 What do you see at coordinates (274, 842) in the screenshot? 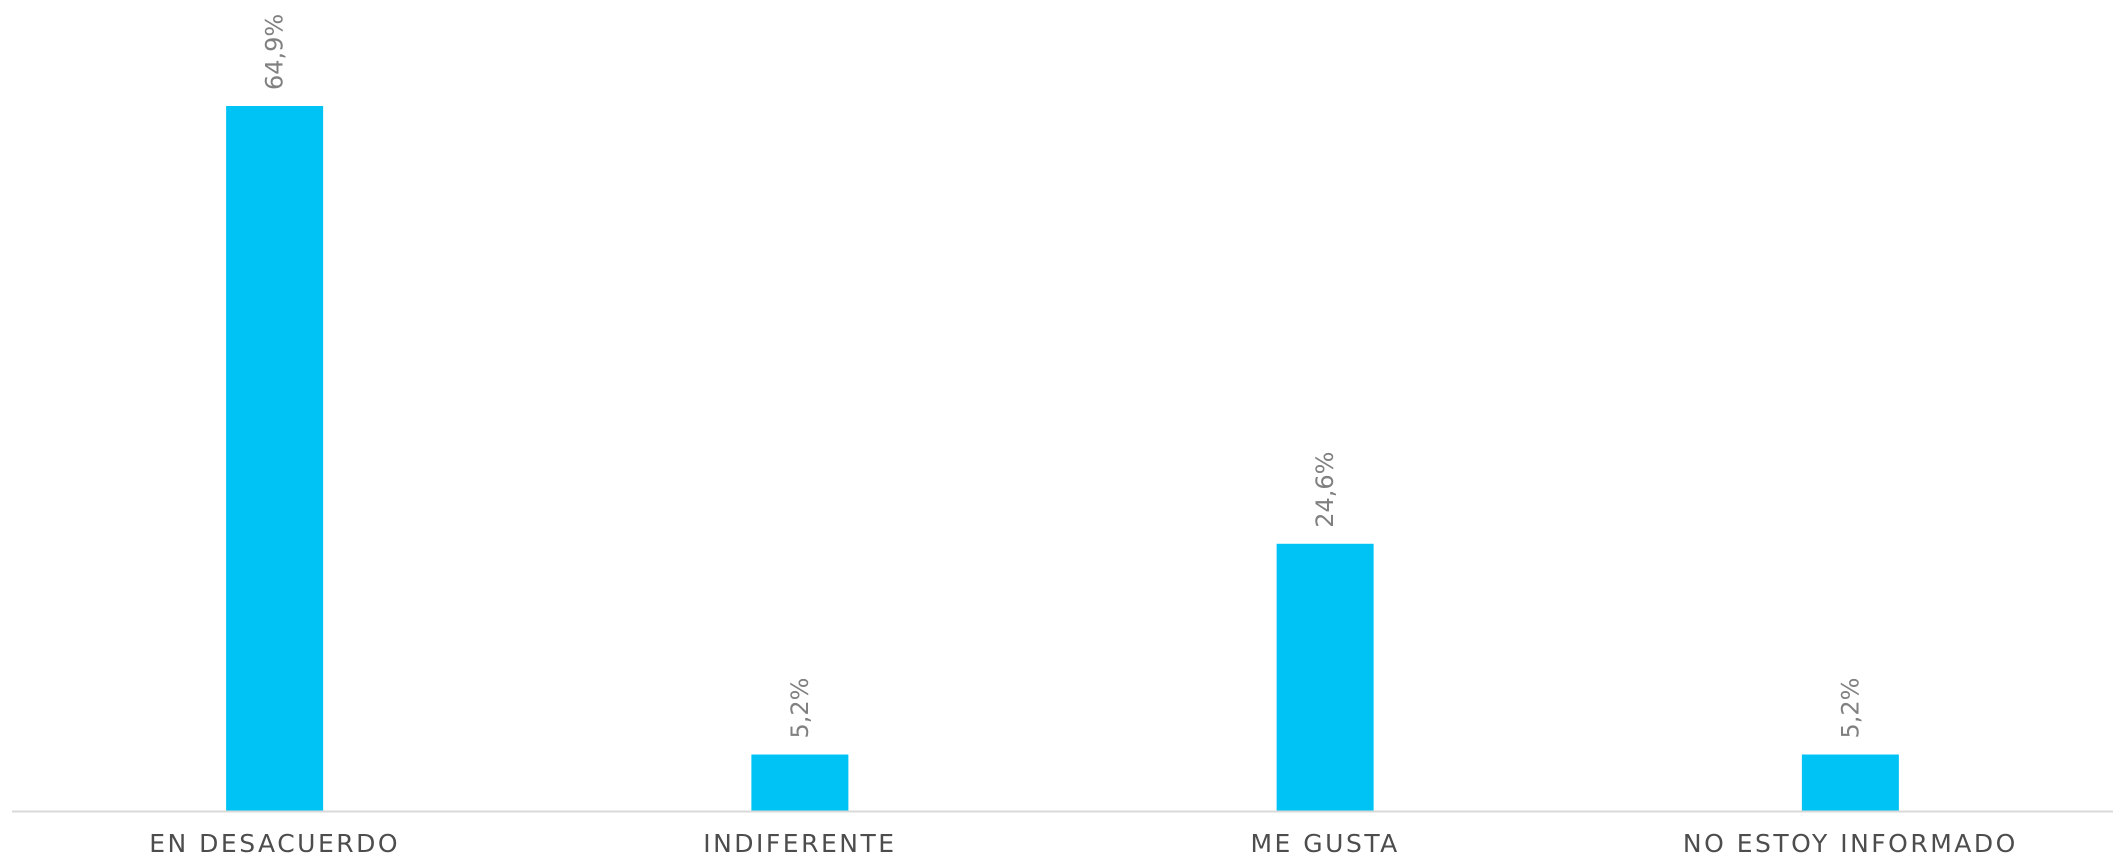
I see `category-label-0: EN DESACUERDO` at bounding box center [274, 842].